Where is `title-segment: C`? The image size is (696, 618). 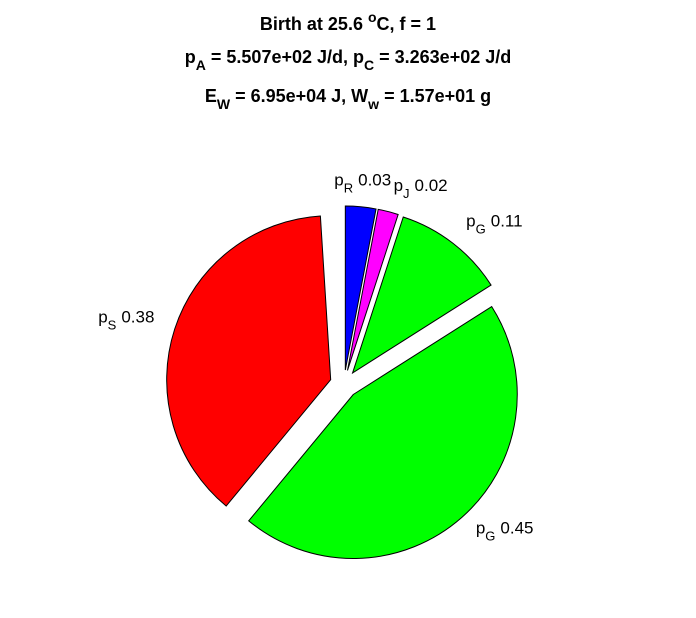
title-segment: C is located at coordinates (369, 65).